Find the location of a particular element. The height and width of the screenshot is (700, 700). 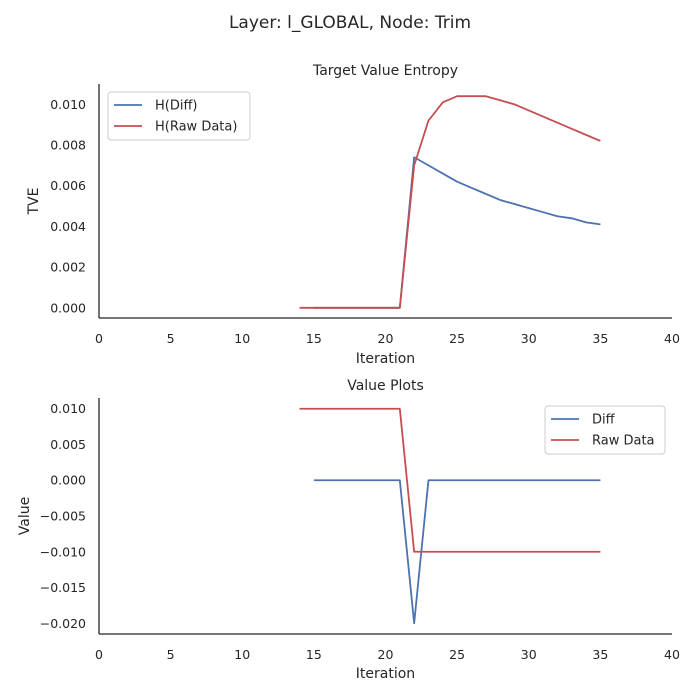

y-tick-label: 0.008 is located at coordinates (68, 145).